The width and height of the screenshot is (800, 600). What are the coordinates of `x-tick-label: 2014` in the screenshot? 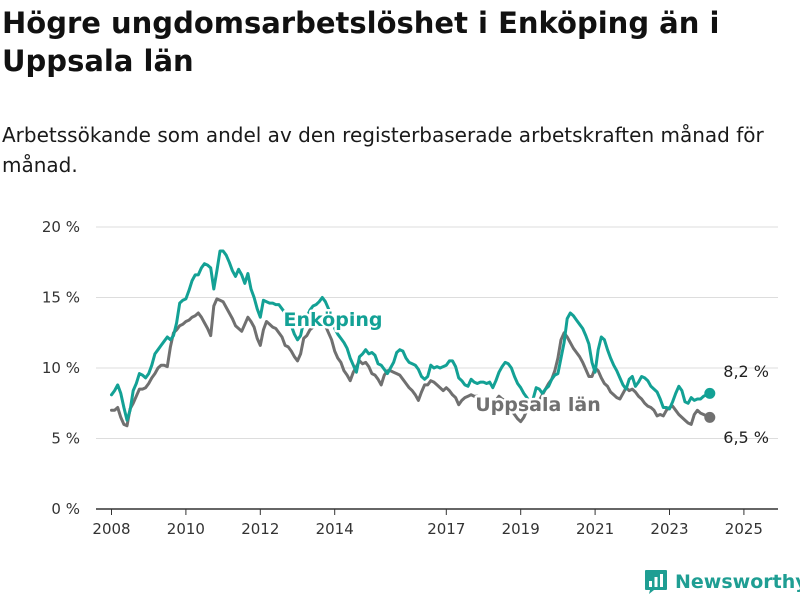 It's located at (335, 529).